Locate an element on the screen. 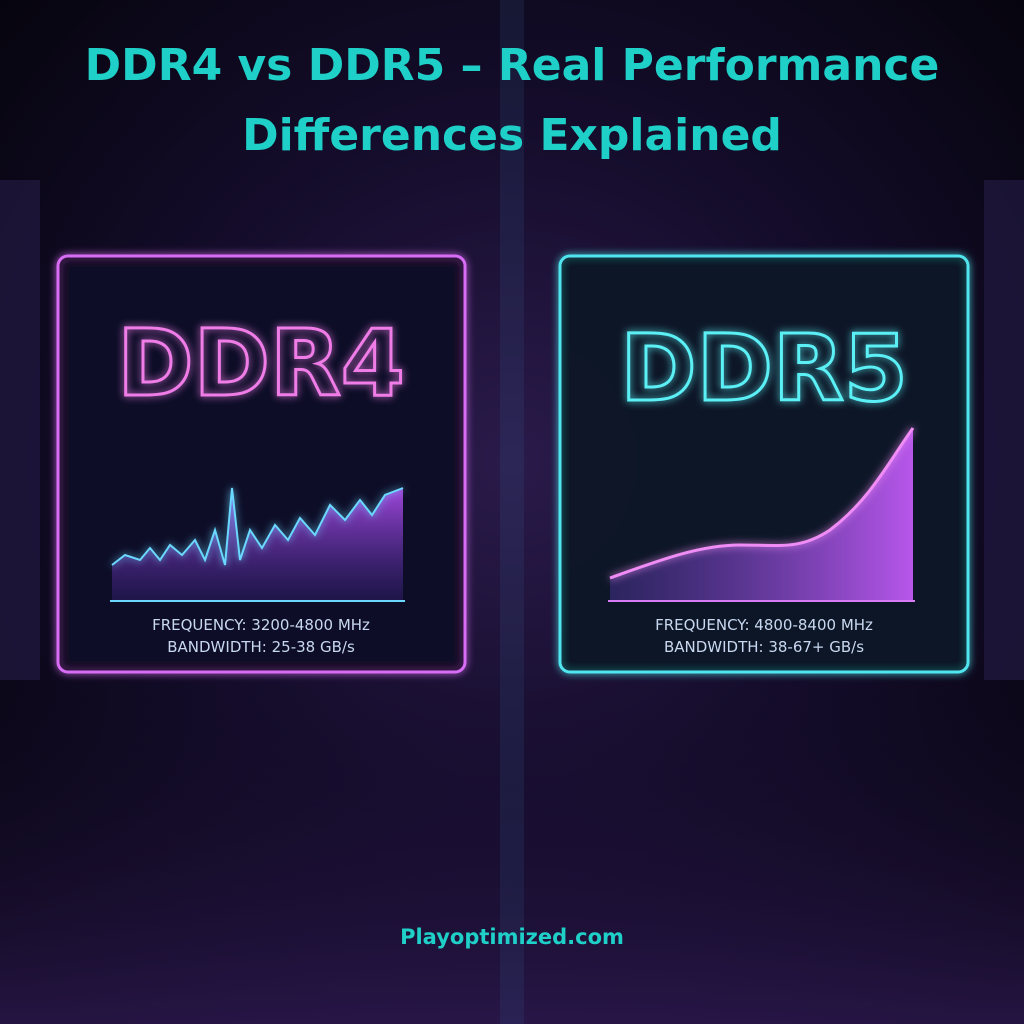 This screenshot has height=1024, width=1024. spec-frequency: FREQUENCY: 4800-8400 MHz is located at coordinates (764, 625).